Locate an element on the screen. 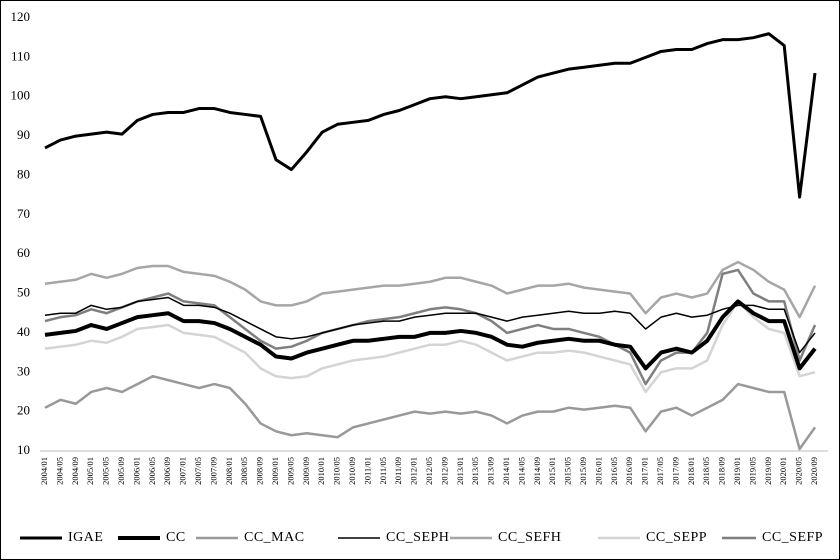 Image resolution: width=840 pixels, height=560 pixels. x-tick-label: 2015/05 is located at coordinates (568, 471).